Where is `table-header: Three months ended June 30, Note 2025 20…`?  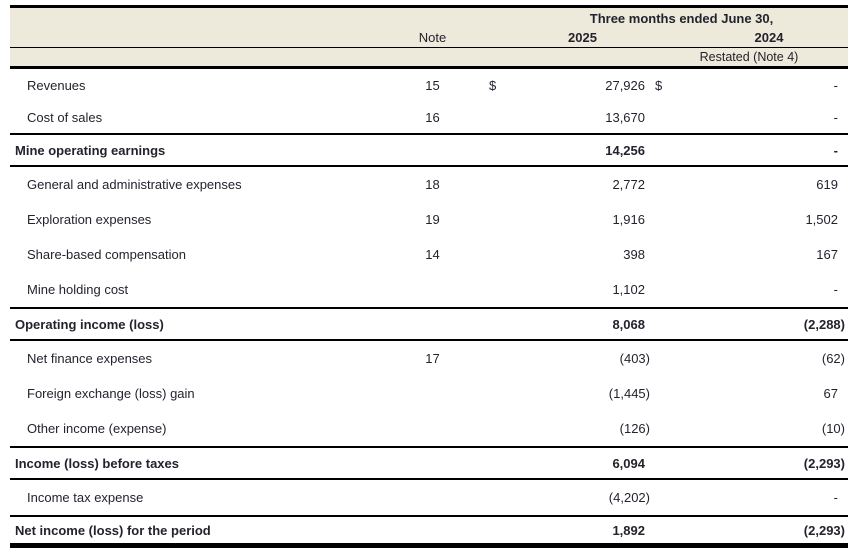 table-header: Three months ended June 30, Note 2025 20… is located at coordinates (429, 37).